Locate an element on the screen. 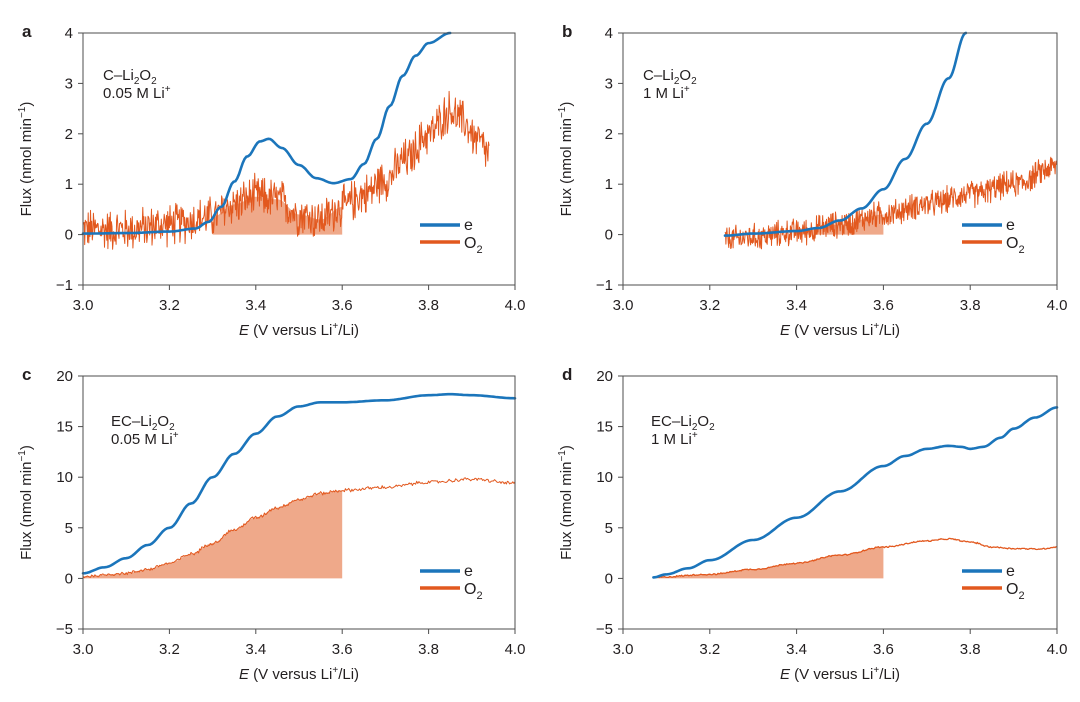 The height and width of the screenshot is (702, 1080). panel-letter: a is located at coordinates (27, 31).